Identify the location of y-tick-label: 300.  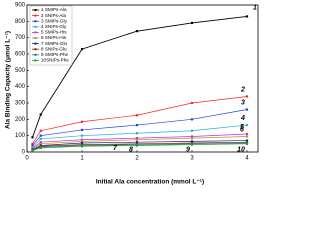
(20, 104).